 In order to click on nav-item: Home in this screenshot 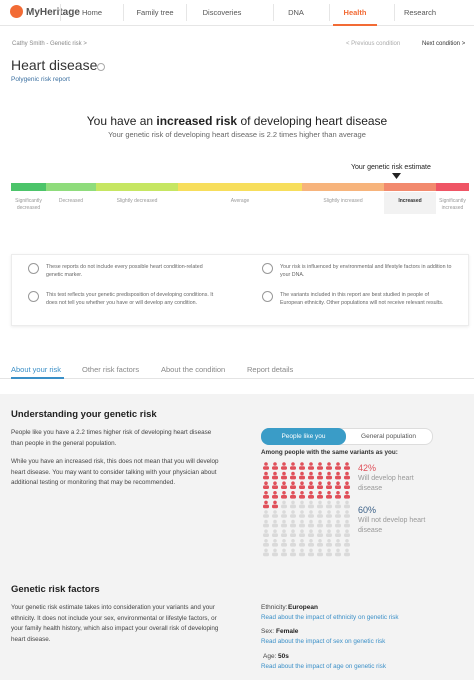, I will do `click(91, 12)`.